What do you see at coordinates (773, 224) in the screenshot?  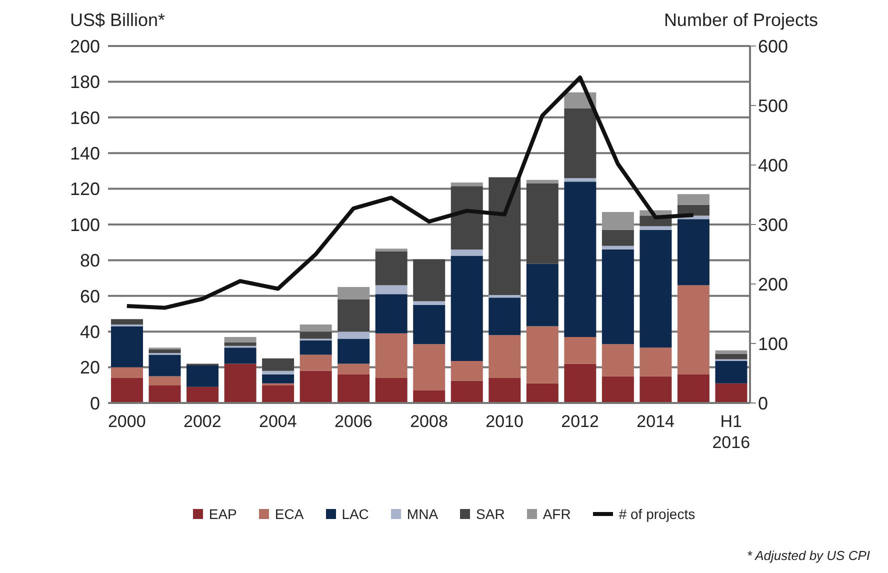 I see `y2-tick-label: 300` at bounding box center [773, 224].